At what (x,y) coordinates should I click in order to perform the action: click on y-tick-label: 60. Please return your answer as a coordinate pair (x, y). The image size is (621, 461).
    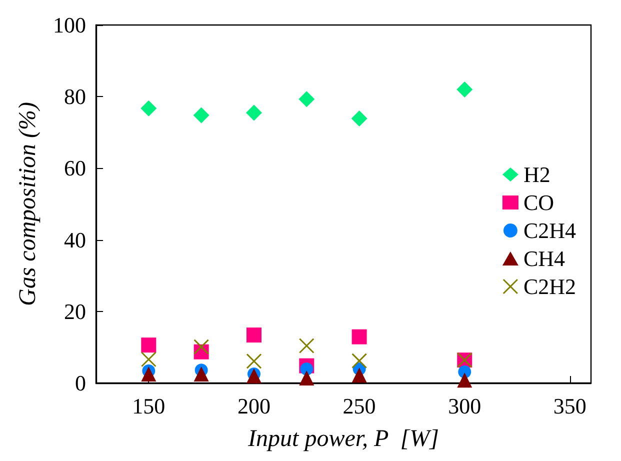
    Looking at the image, I should click on (75, 168).